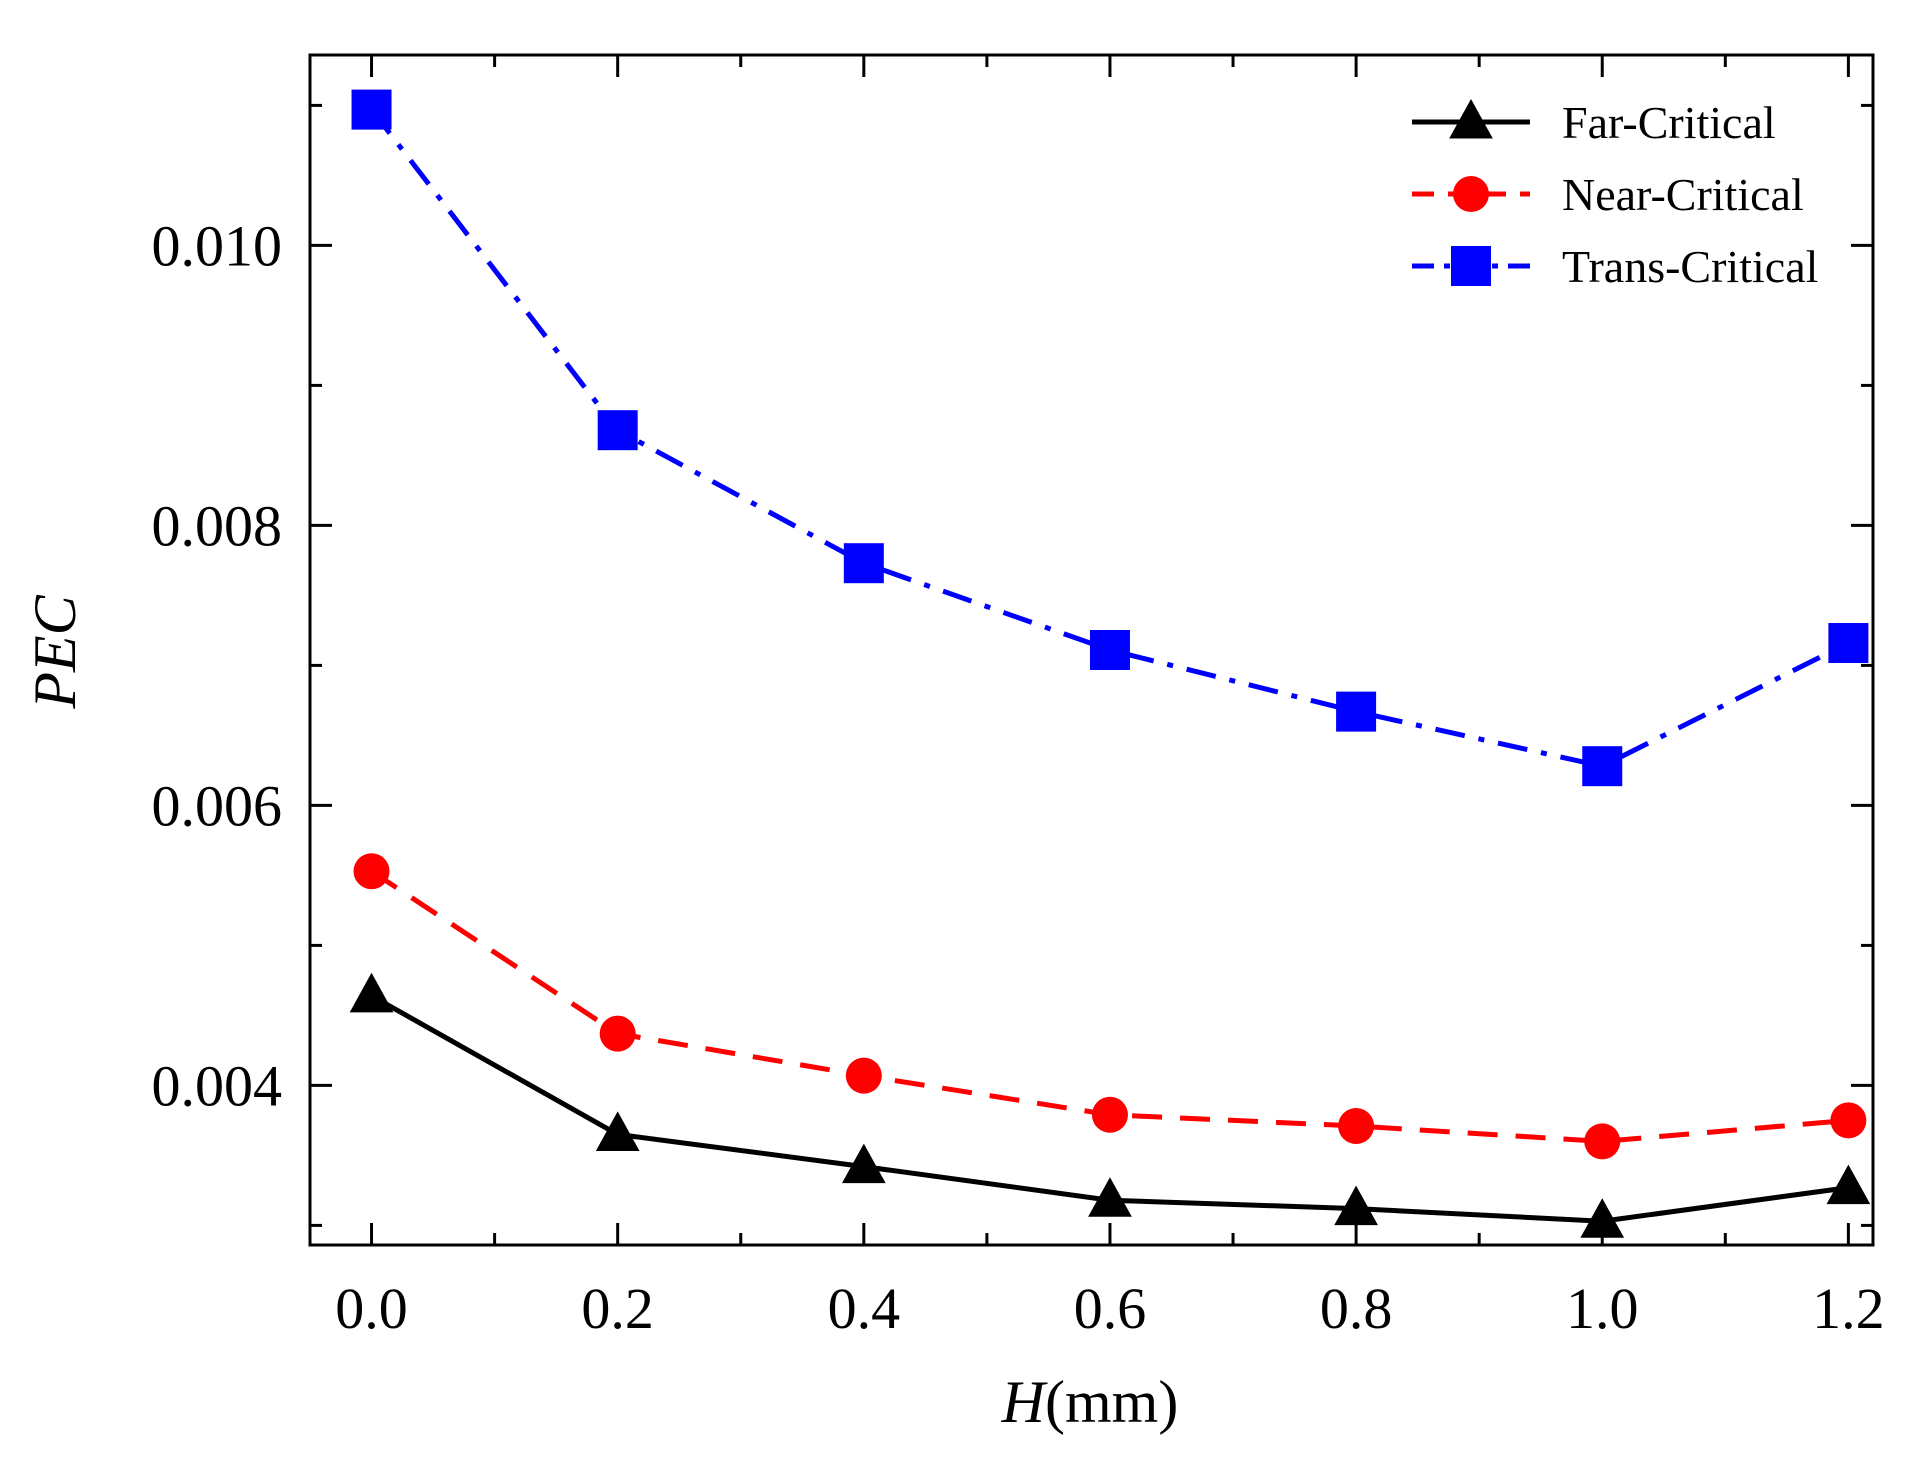  I want to click on legend: Far-Critical Near-Critical Trans-Critical, so click(1615, 194).